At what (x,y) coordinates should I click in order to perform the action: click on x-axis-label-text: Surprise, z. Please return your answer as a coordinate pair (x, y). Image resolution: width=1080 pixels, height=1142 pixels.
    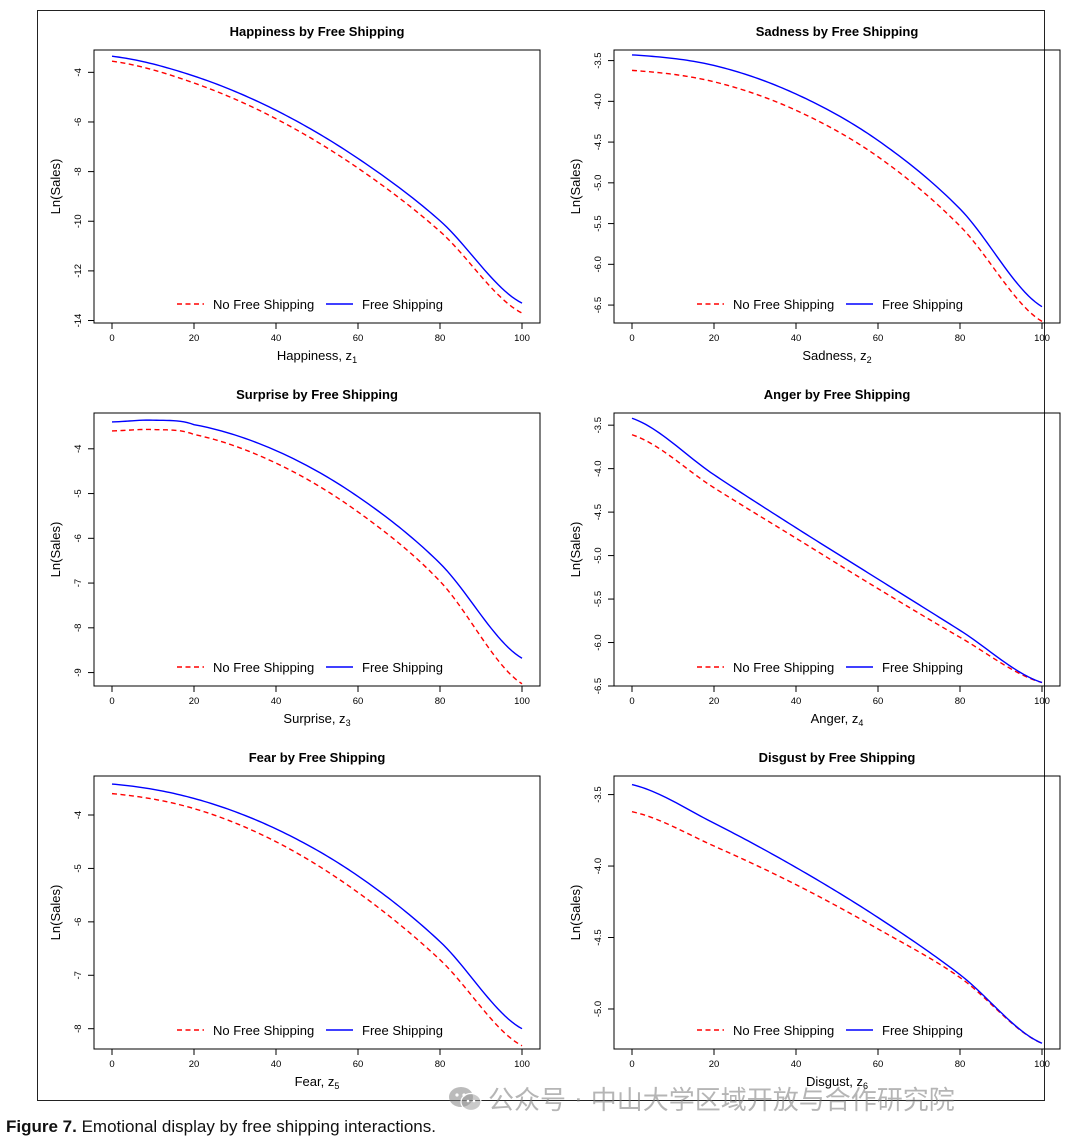
    Looking at the image, I should click on (314, 718).